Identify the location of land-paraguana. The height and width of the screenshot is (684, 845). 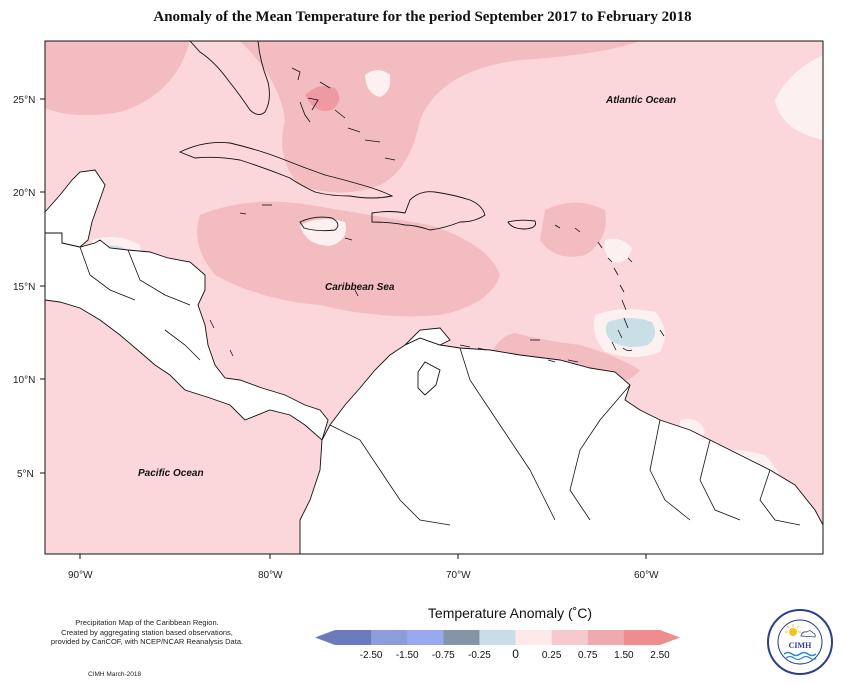
(429, 378).